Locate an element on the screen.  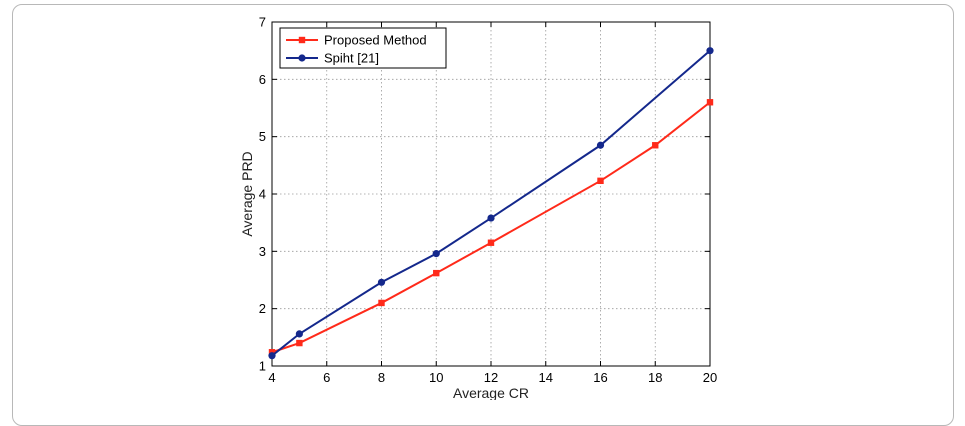
x-tick-label: 12 is located at coordinates (491, 377).